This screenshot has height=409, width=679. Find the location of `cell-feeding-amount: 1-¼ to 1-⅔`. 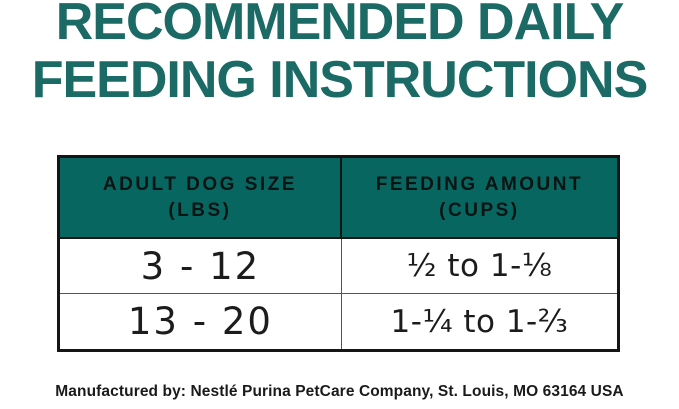

cell-feeding-amount: 1-¼ to 1-⅔ is located at coordinates (479, 321).